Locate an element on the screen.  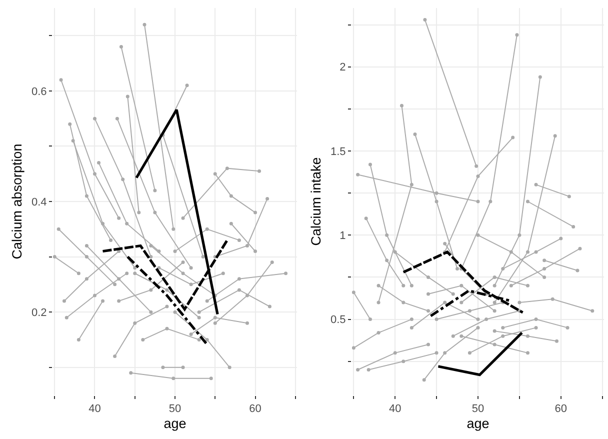
y-tick-label: 0.2 is located at coordinates (39, 312).